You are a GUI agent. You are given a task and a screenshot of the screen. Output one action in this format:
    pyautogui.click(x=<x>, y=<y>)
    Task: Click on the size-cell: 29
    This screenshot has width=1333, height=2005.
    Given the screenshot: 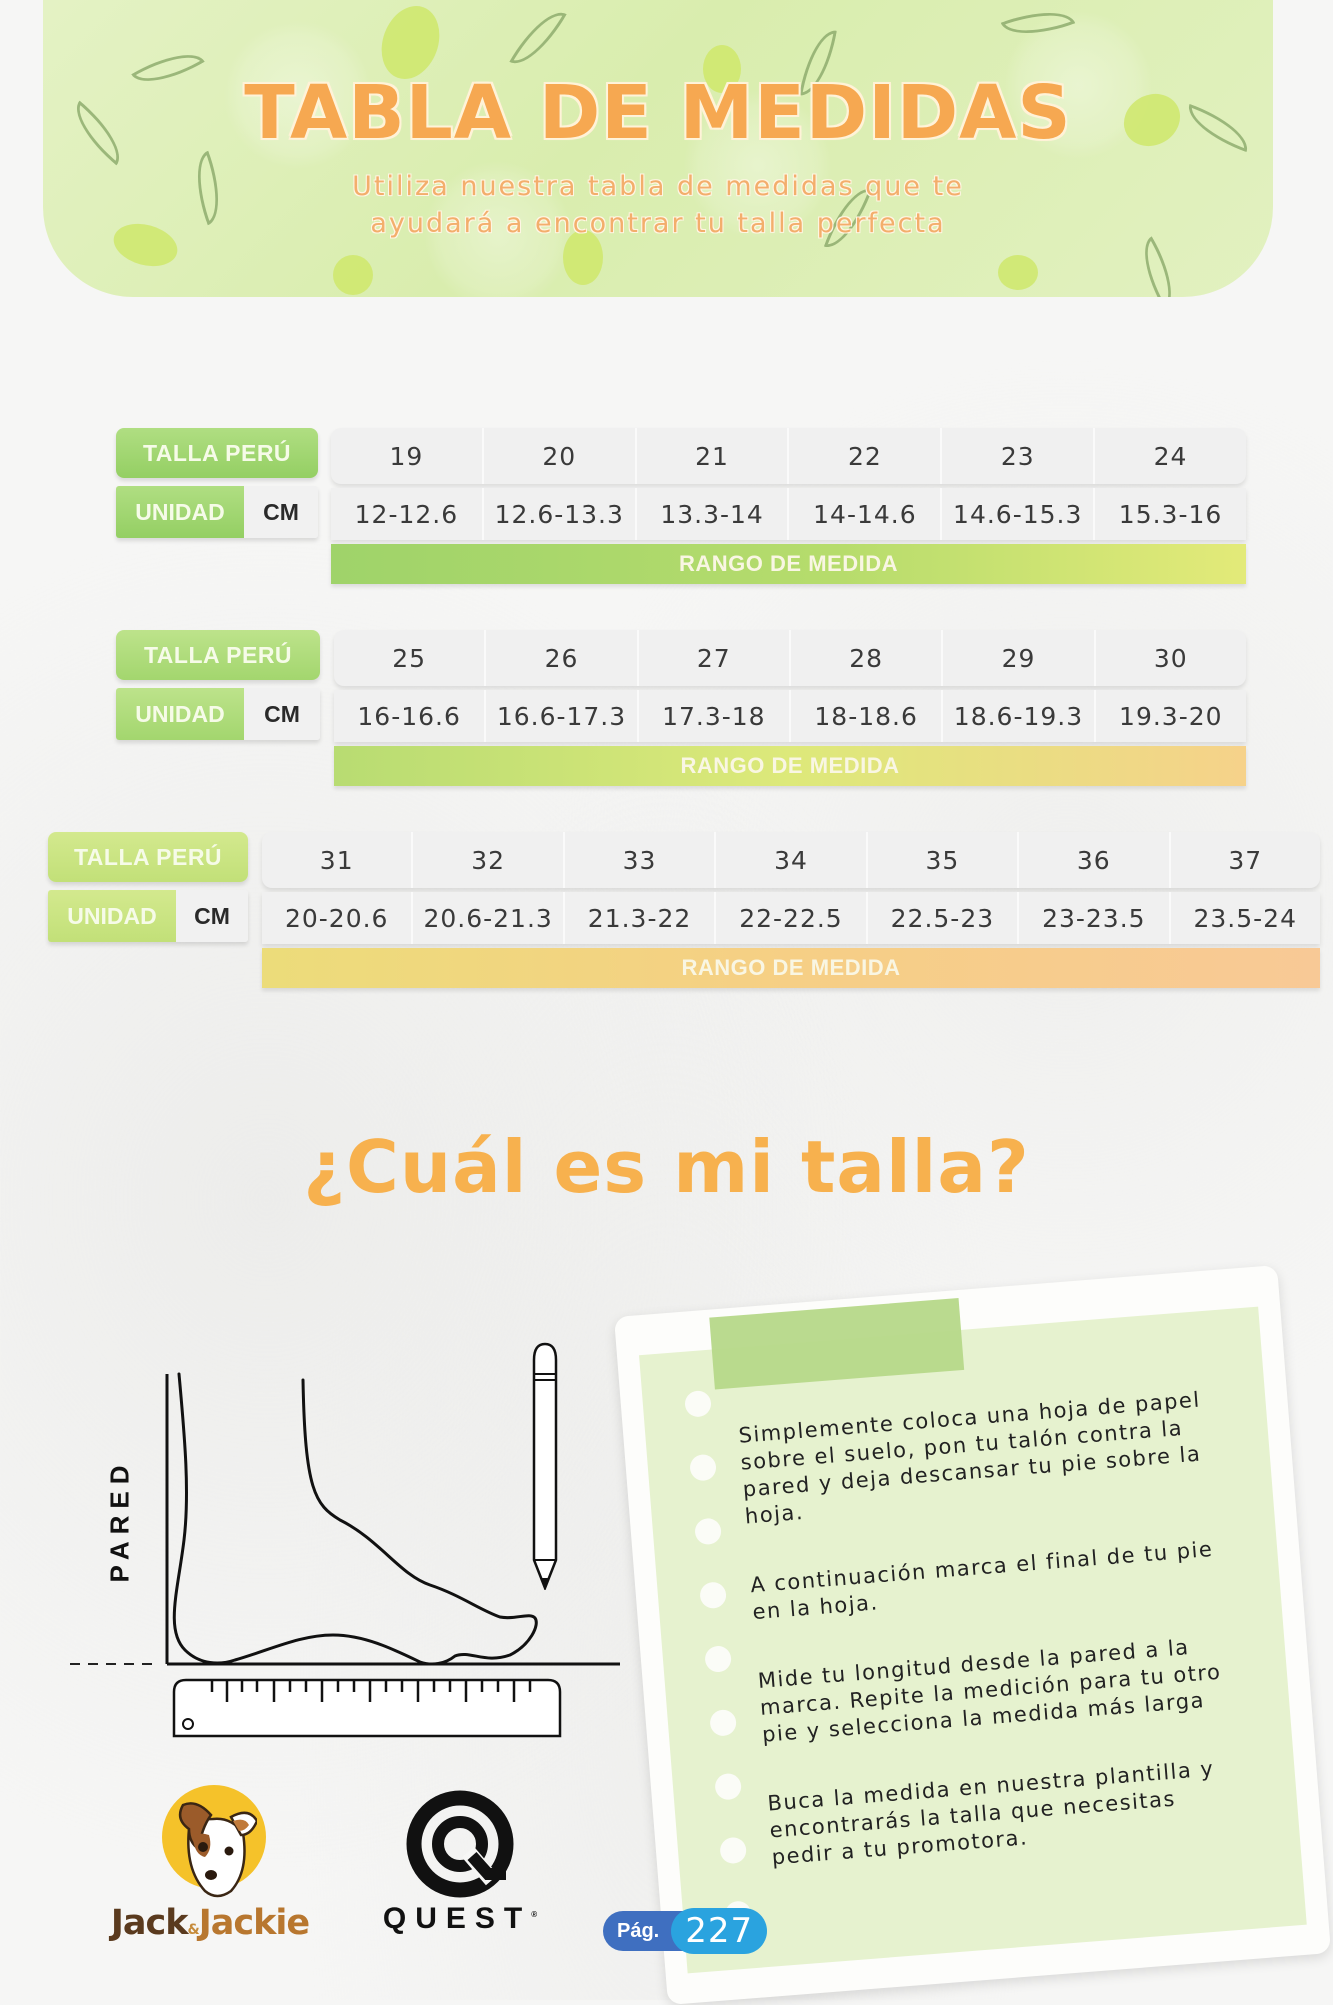 What is the action you would take?
    pyautogui.click(x=1019, y=658)
    